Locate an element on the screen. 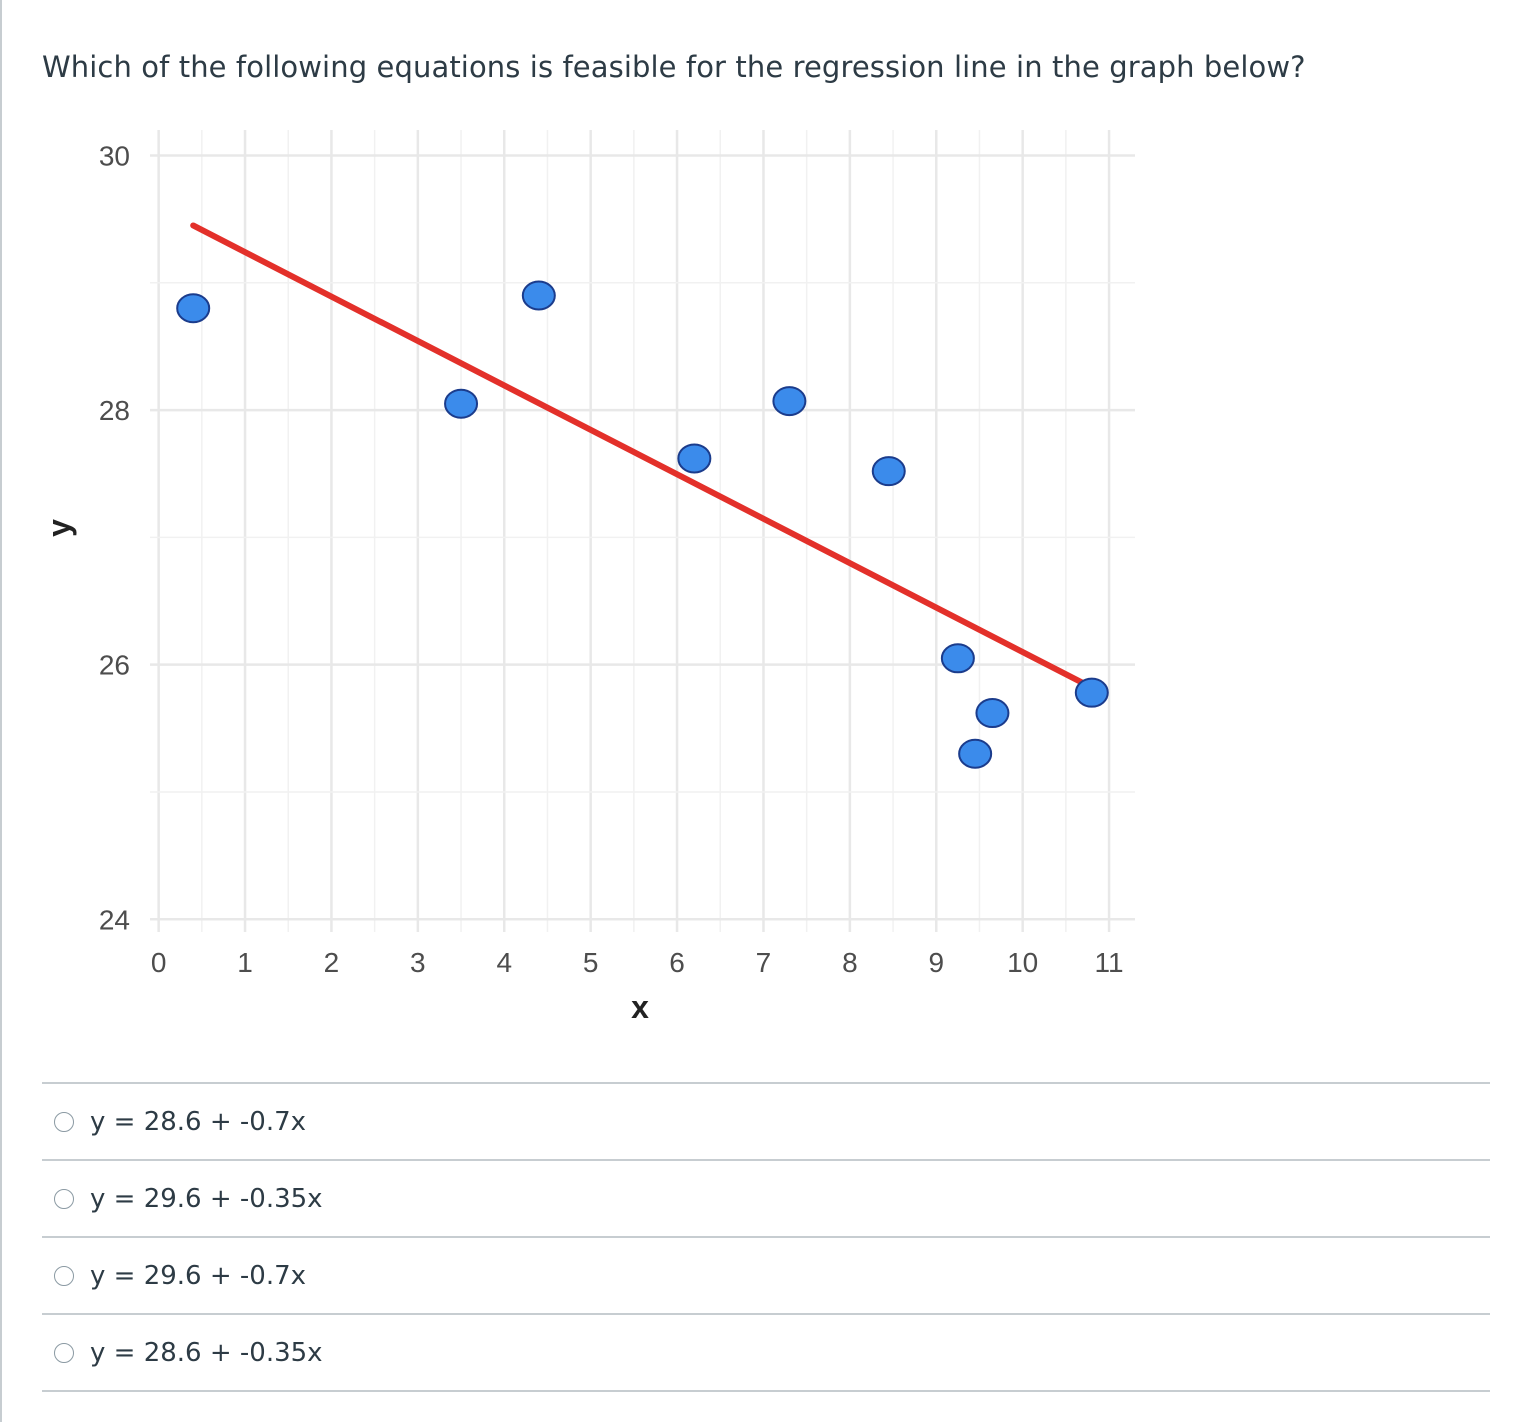 This screenshot has height=1422, width=1524. answer-label: y = 29.6 + -0.35x is located at coordinates (206, 1198).